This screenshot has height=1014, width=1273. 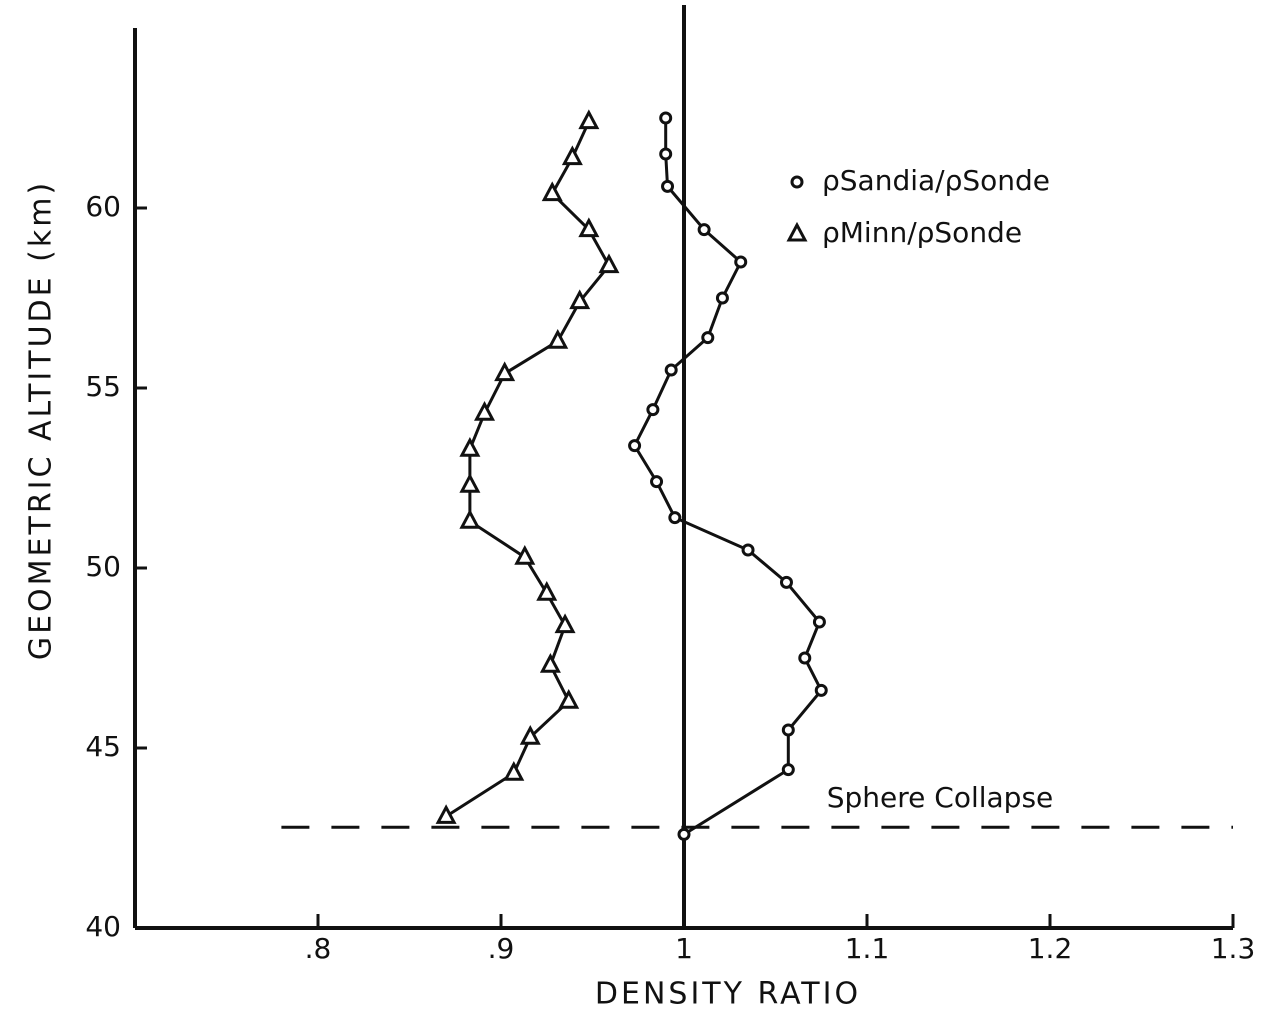 I want to click on annotation: Sphere Collapse, so click(x=940, y=797).